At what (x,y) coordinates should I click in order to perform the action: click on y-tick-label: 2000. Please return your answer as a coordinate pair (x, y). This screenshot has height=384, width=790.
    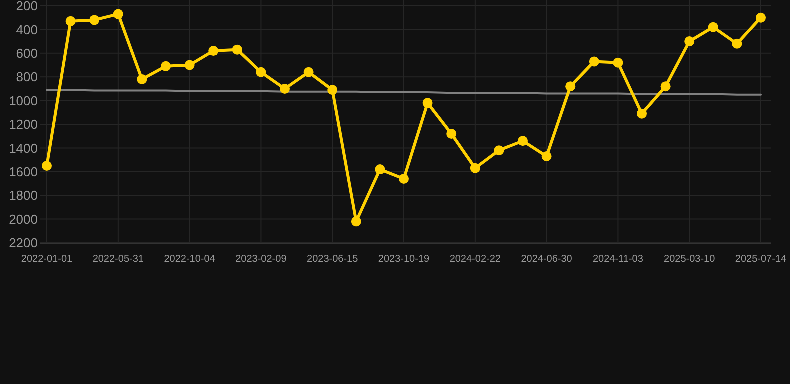
    Looking at the image, I should click on (23, 219).